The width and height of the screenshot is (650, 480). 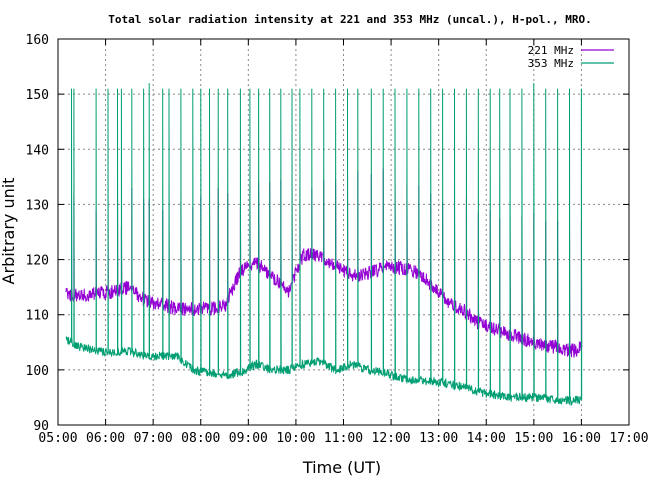 What do you see at coordinates (438, 438) in the screenshot?
I see `x-tick-label: 13:00` at bounding box center [438, 438].